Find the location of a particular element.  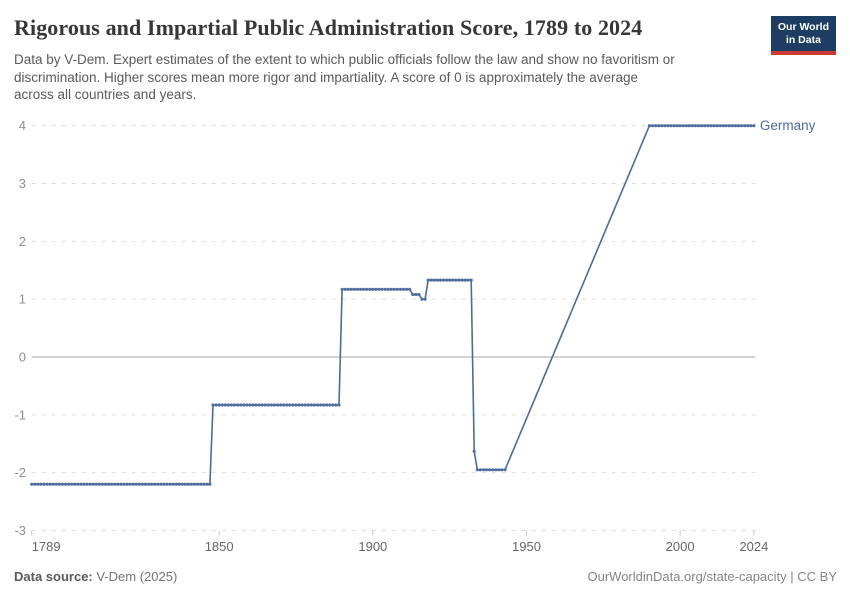

y-axis-labels: 4 3 2 1 0 -1 -2 -3 is located at coordinates (20, 328).